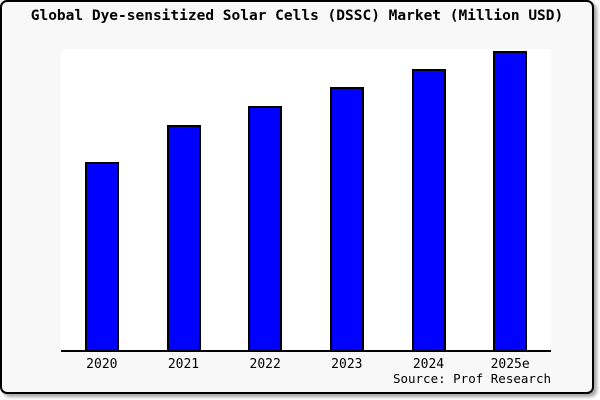 This screenshot has height=400, width=600. What do you see at coordinates (183, 237) in the screenshot?
I see `bar-2021` at bounding box center [183, 237].